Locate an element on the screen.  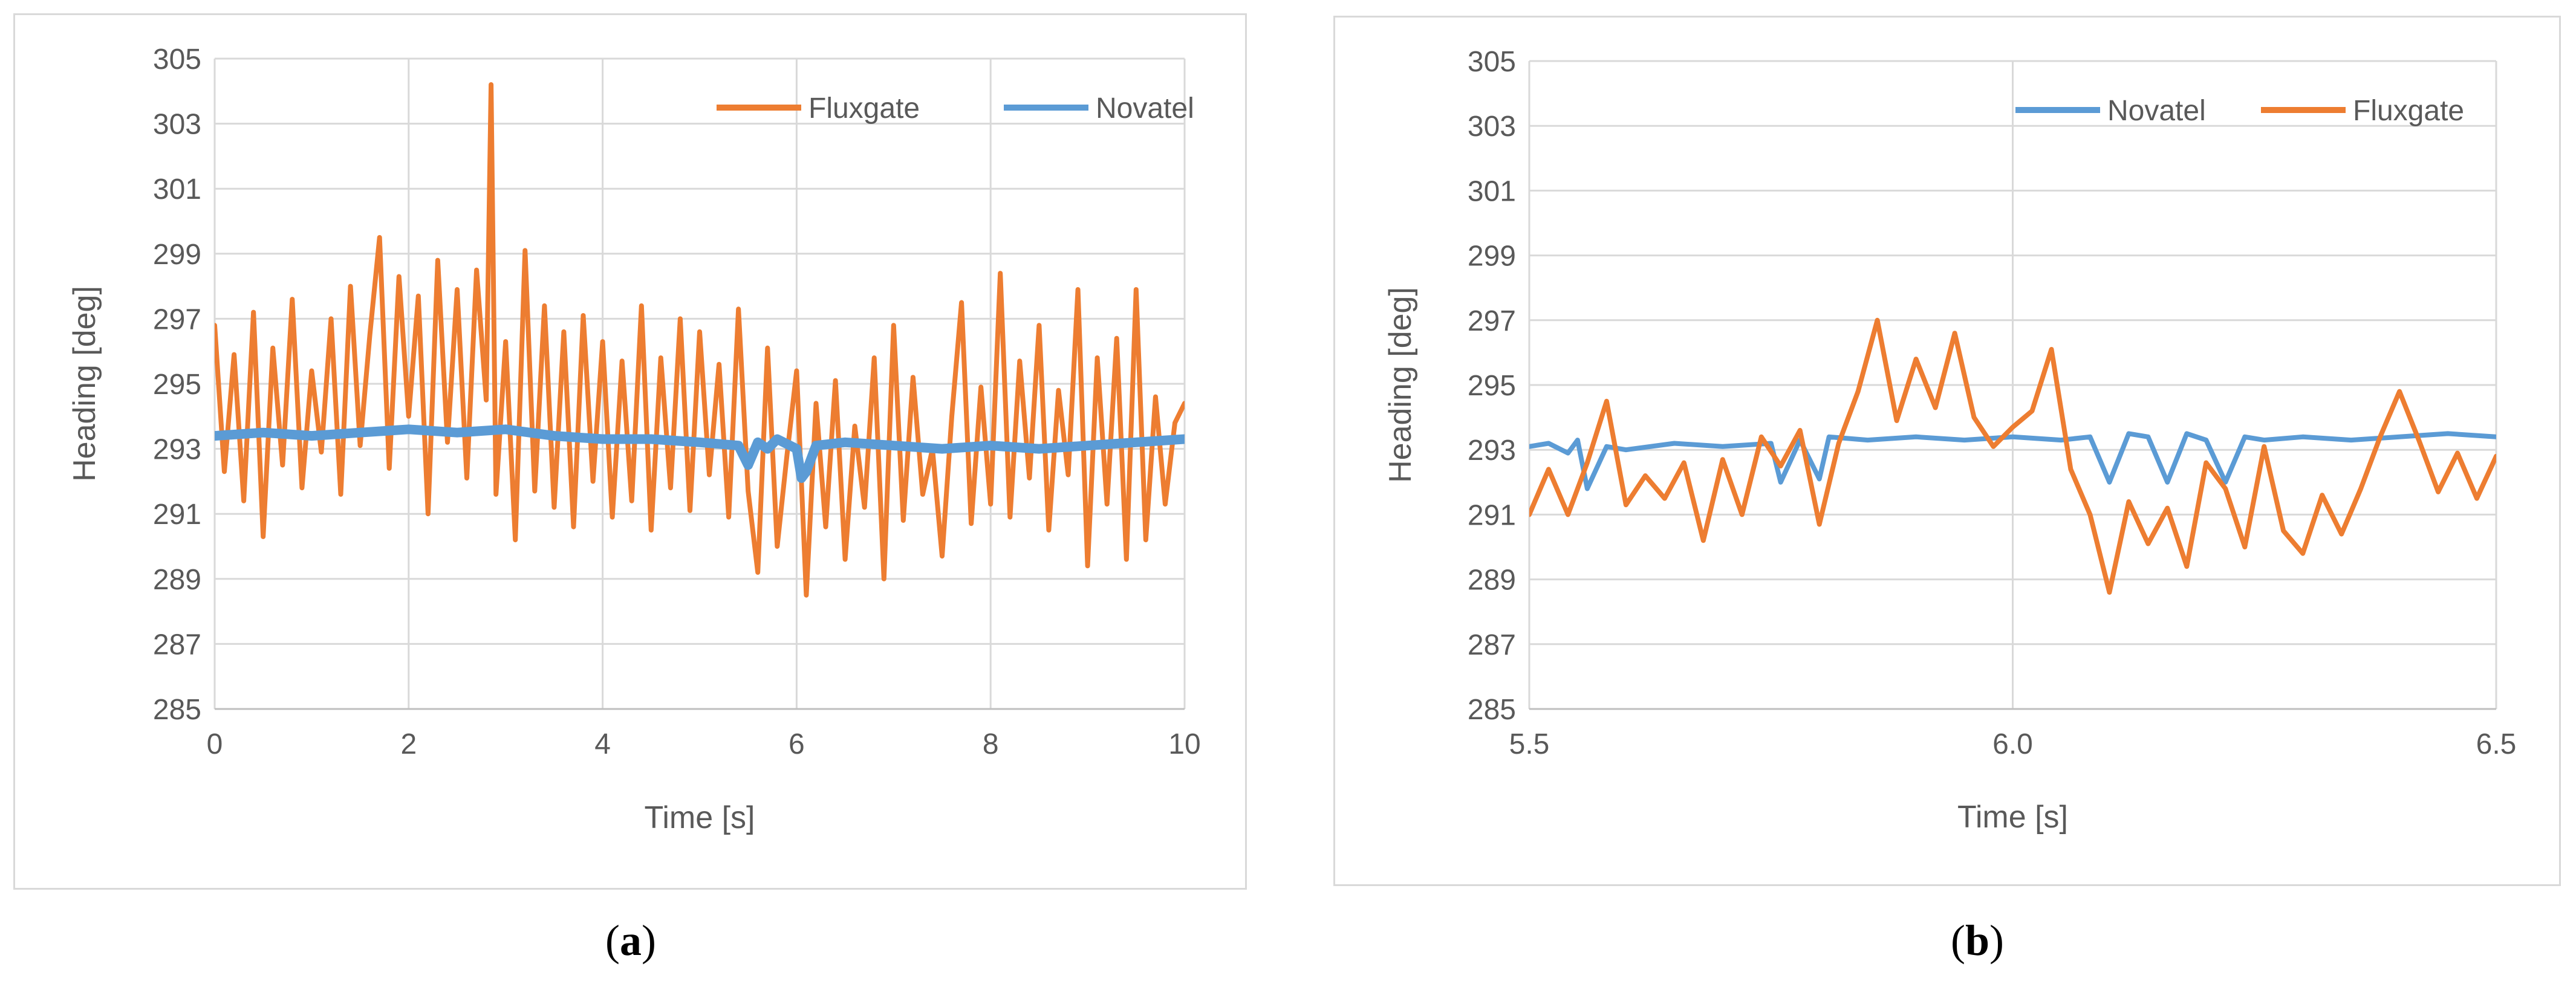
x-tick-label: 4 is located at coordinates (602, 744).